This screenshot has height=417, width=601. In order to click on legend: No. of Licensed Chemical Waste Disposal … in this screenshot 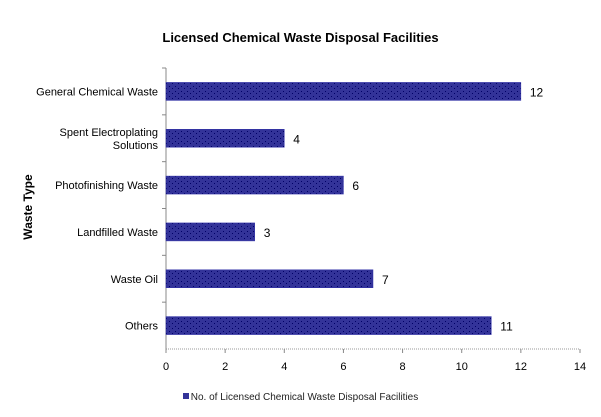, I will do `click(300, 397)`.